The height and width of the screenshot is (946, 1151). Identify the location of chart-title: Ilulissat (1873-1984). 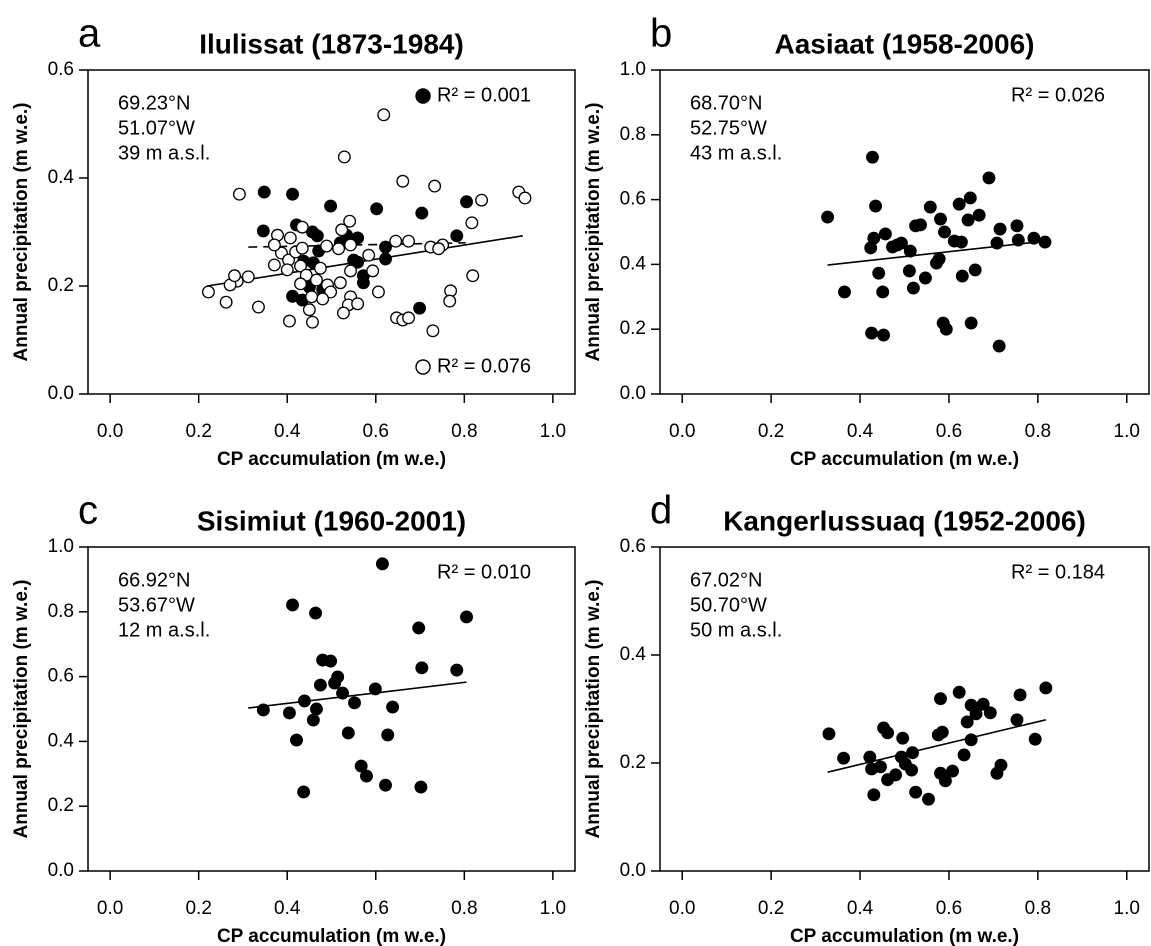
(331, 43).